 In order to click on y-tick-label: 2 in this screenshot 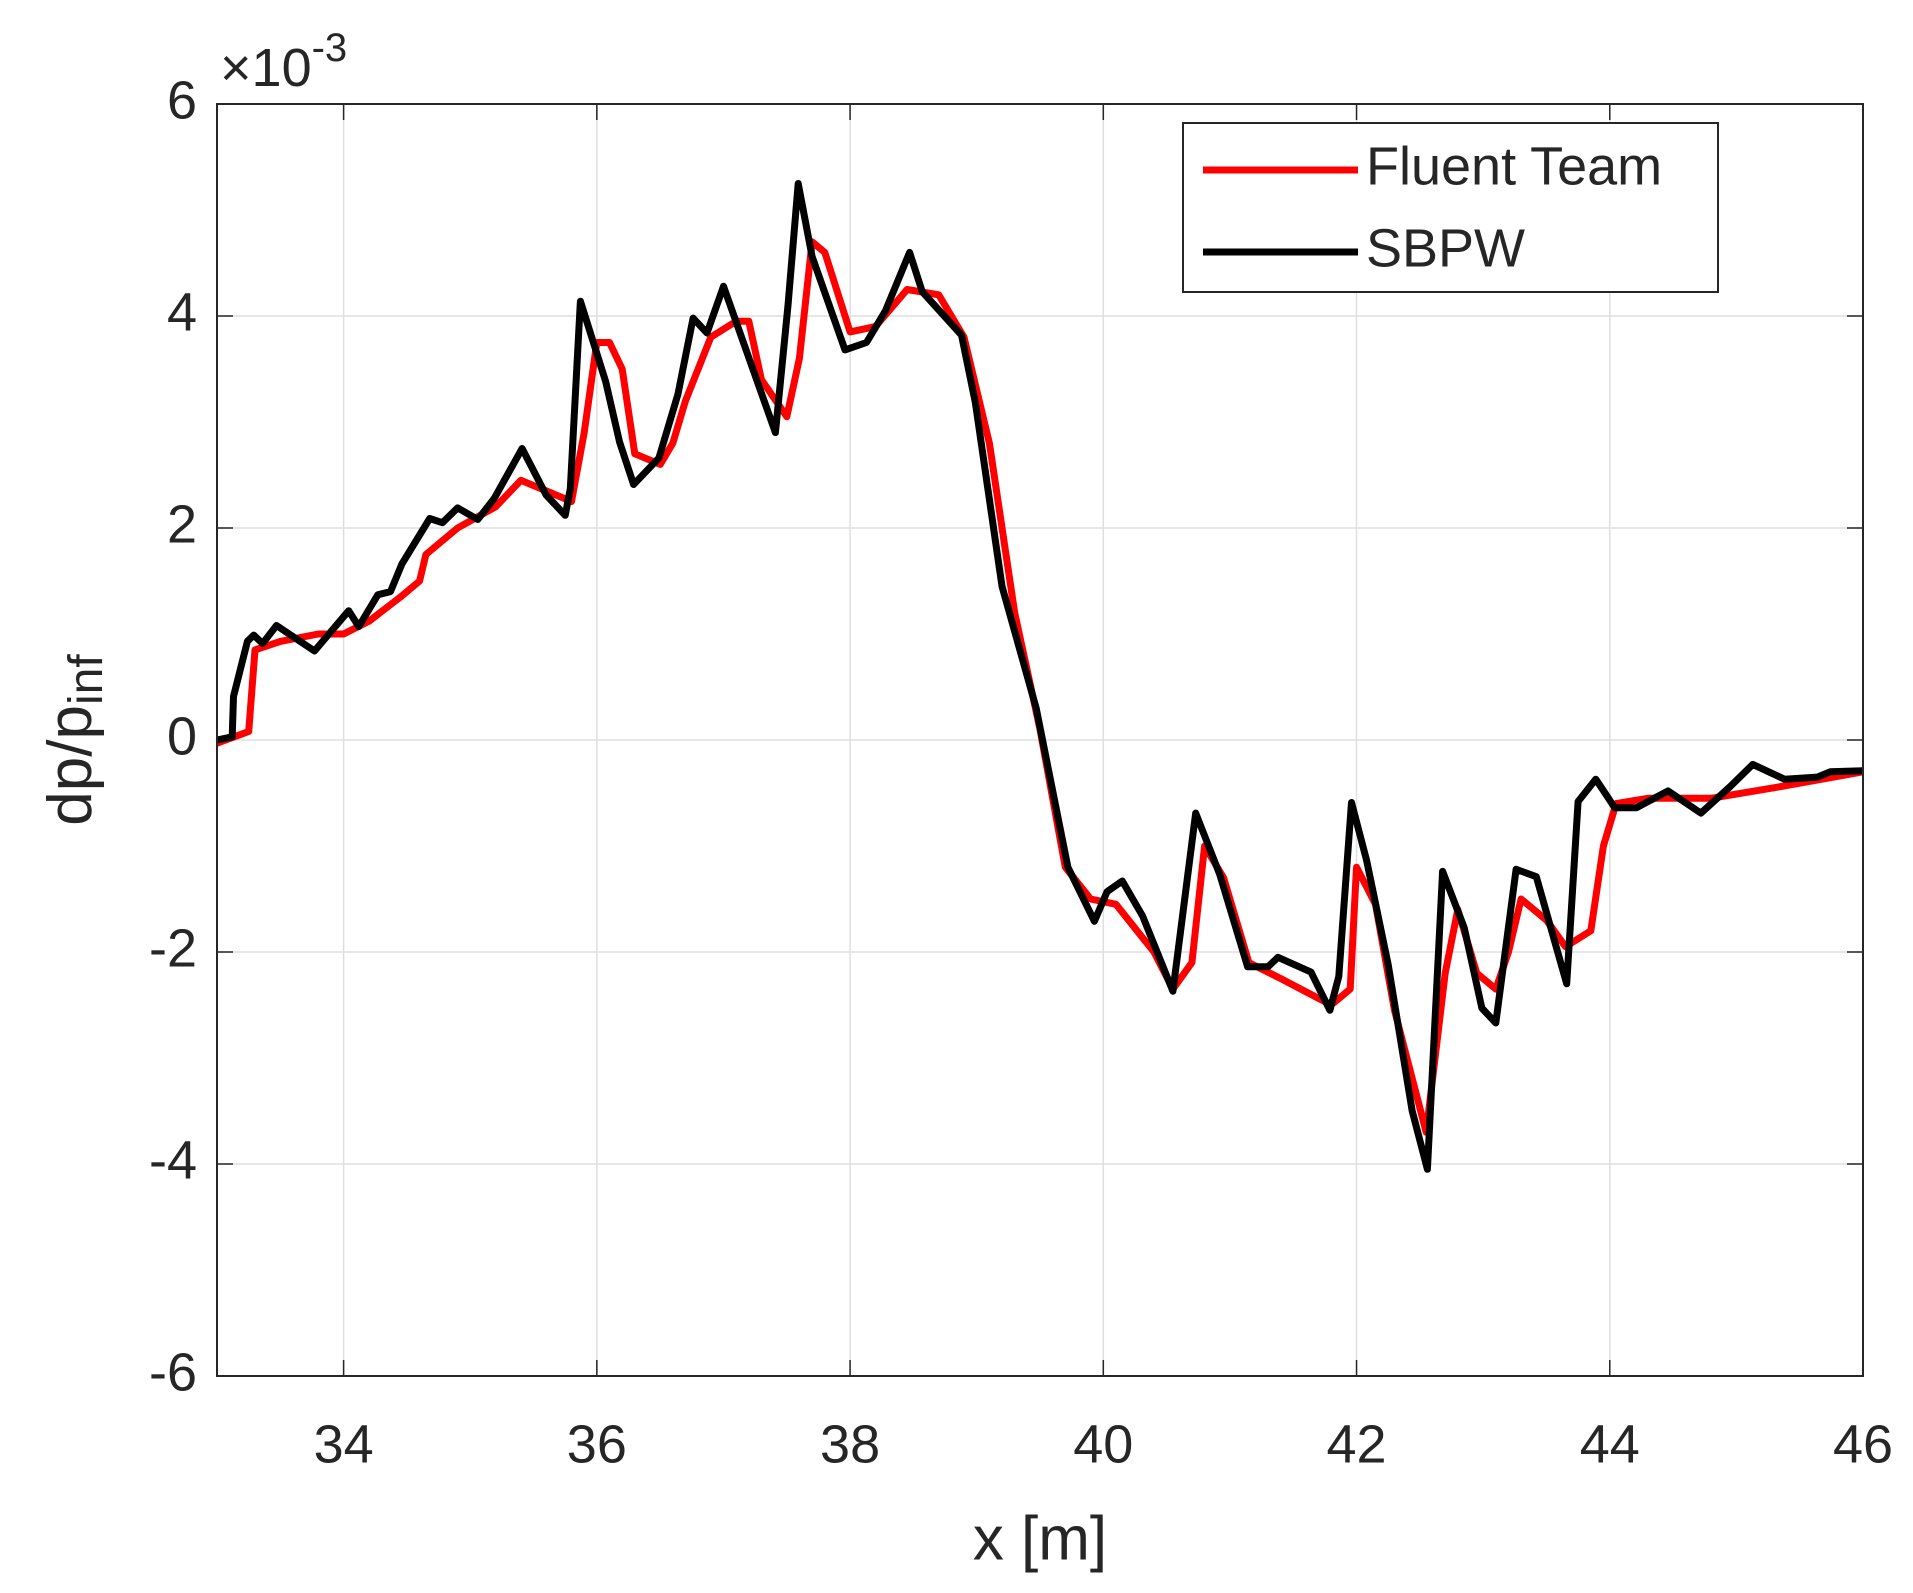, I will do `click(182, 524)`.